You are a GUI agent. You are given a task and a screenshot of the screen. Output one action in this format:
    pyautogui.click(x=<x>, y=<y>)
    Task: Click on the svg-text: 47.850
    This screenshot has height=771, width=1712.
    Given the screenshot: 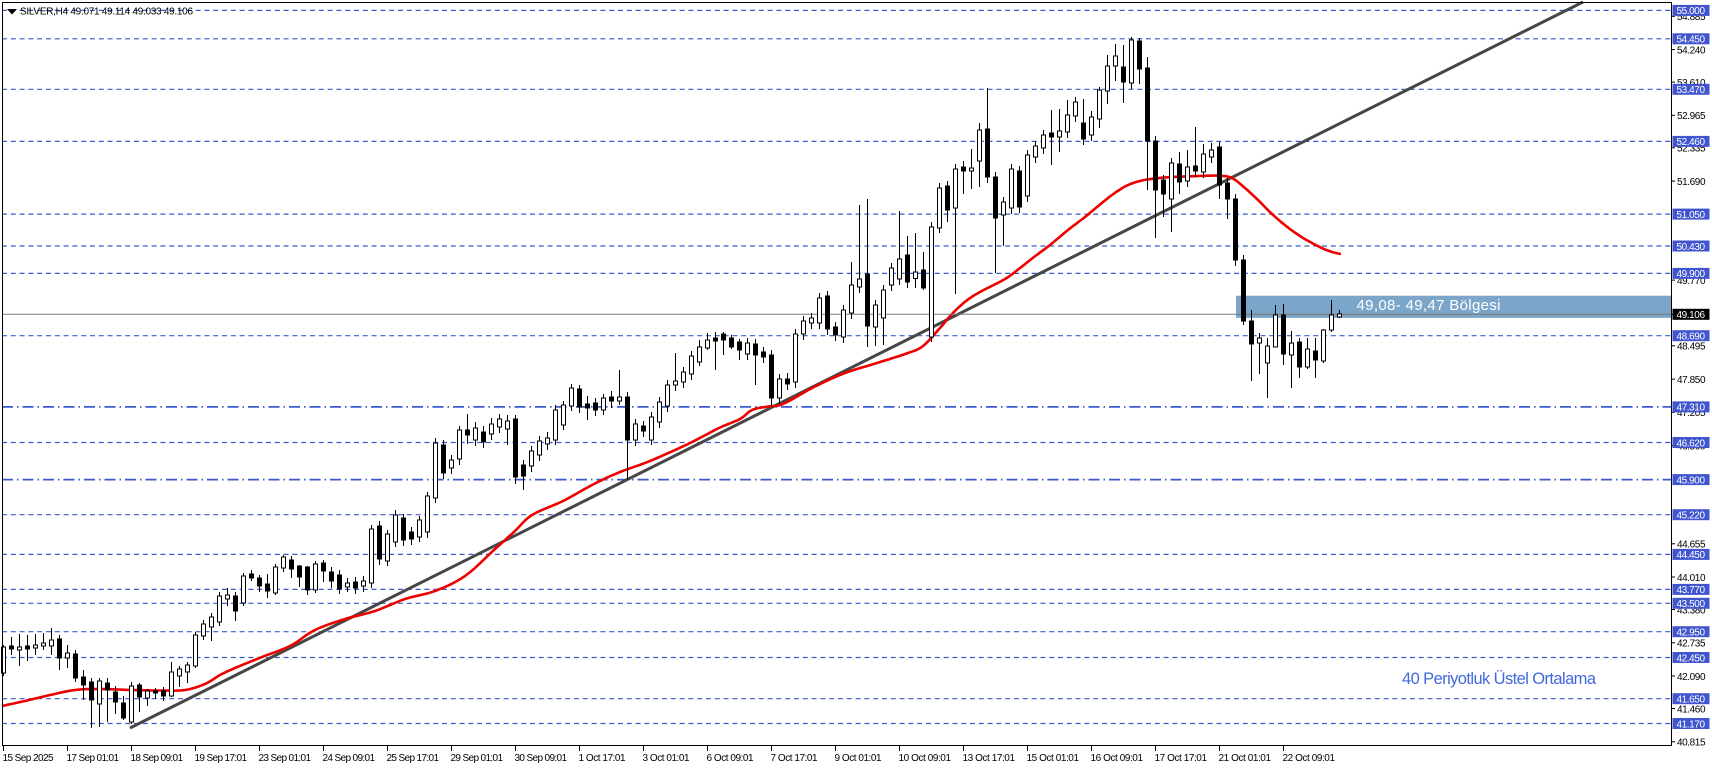 What is the action you would take?
    pyautogui.click(x=1691, y=380)
    